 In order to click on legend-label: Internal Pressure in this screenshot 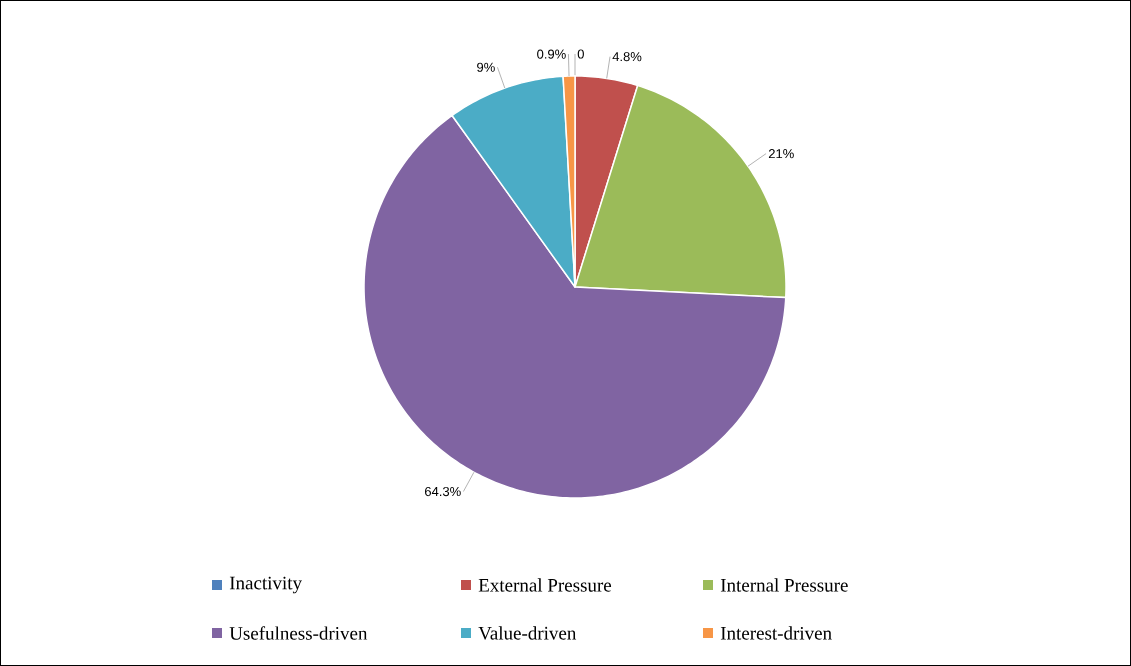, I will do `click(784, 585)`.